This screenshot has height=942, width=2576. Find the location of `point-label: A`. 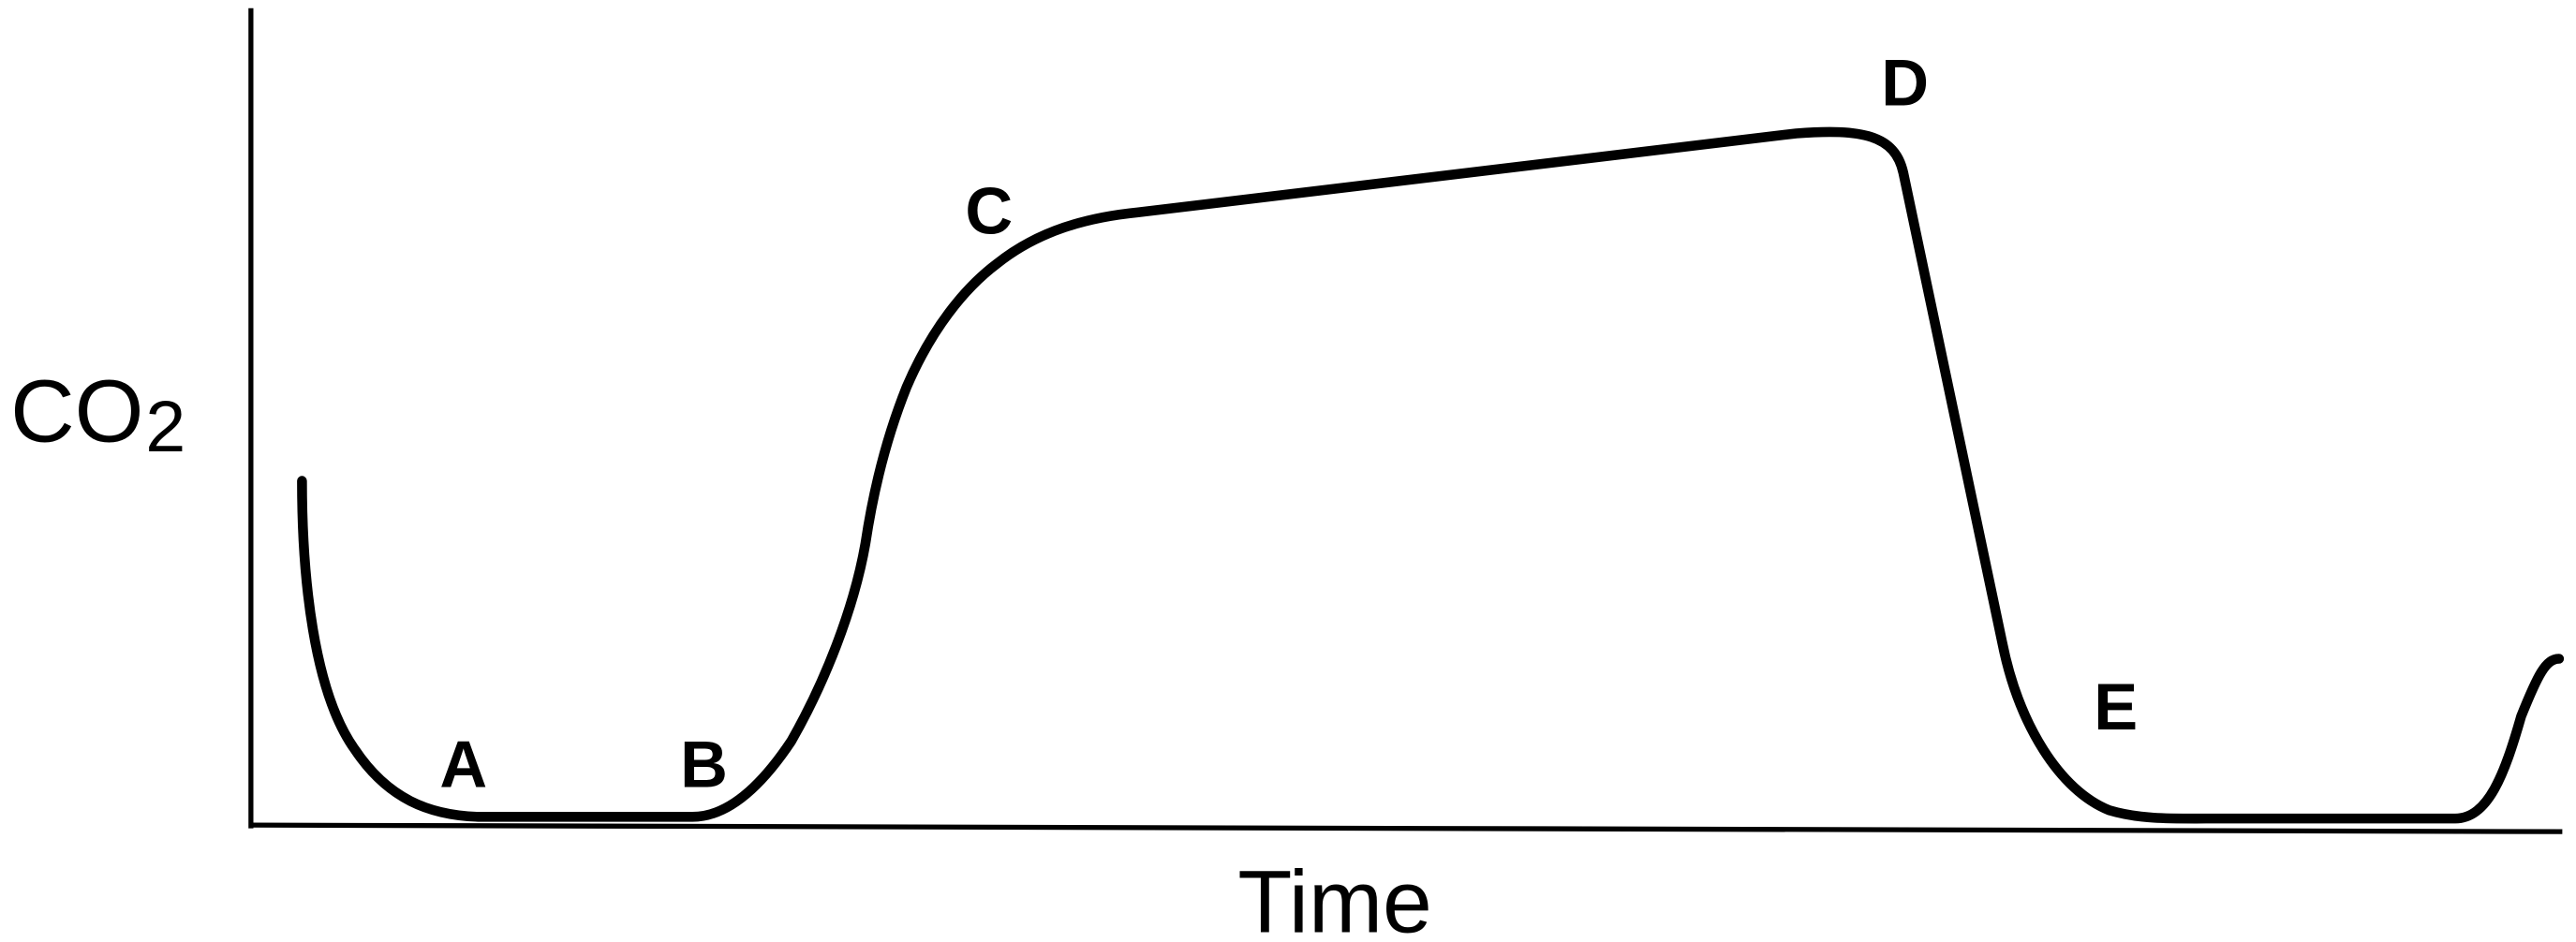

point-label: A is located at coordinates (463, 765).